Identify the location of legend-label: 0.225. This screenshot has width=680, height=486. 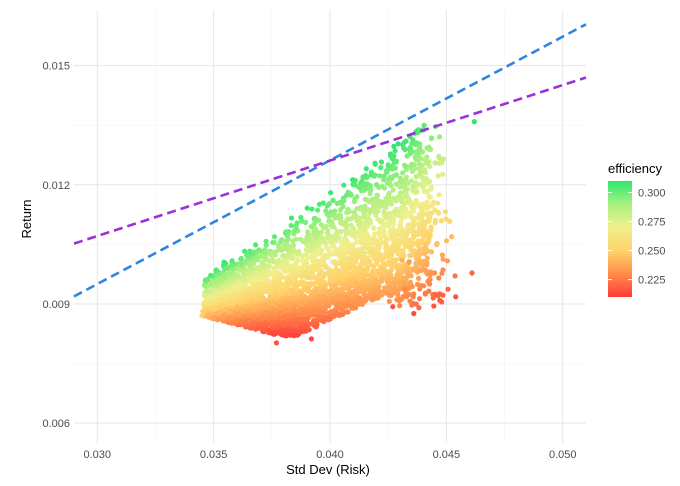
(652, 281).